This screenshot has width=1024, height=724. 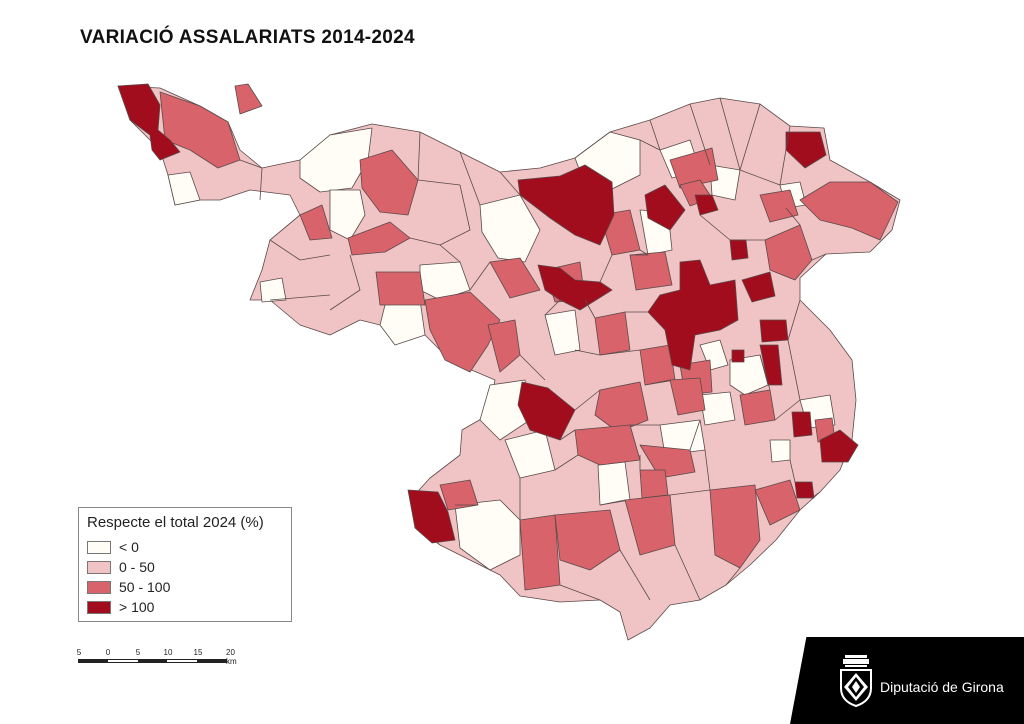 What do you see at coordinates (247, 37) in the screenshot?
I see `map-title: VARIACIÓ ASSALARIATS 2014-2024` at bounding box center [247, 37].